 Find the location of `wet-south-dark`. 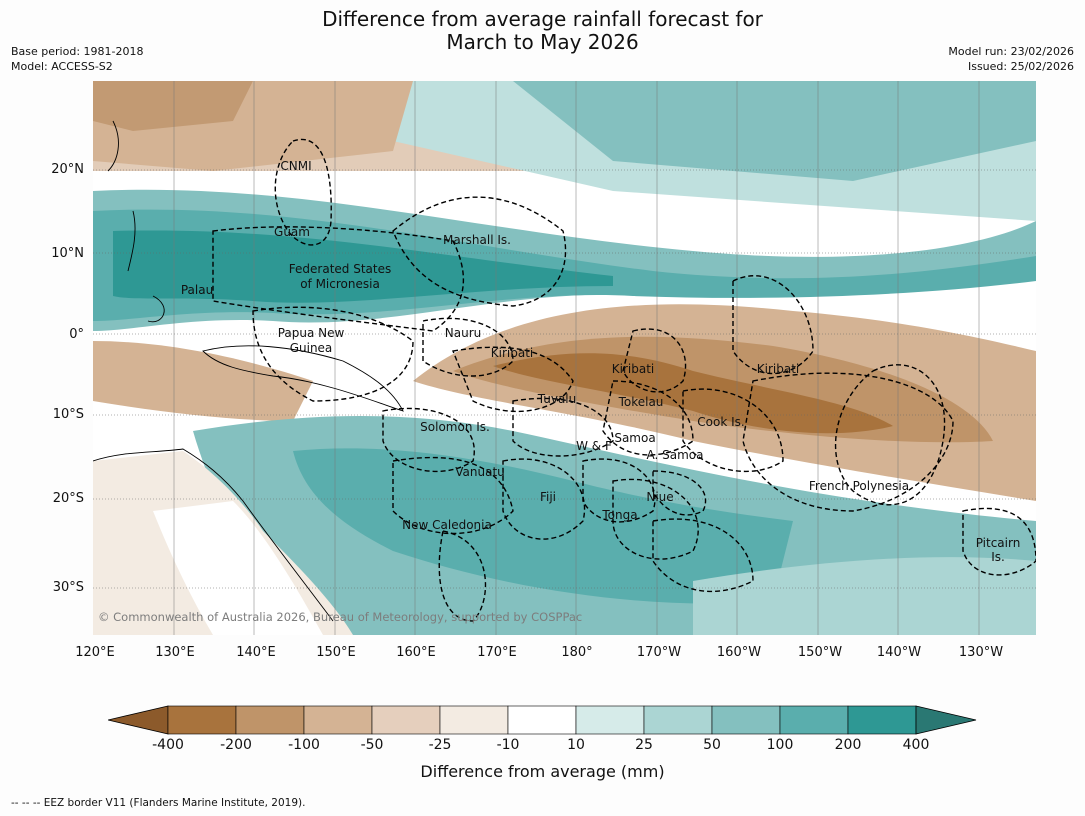

wet-south-dark is located at coordinates (543, 526).